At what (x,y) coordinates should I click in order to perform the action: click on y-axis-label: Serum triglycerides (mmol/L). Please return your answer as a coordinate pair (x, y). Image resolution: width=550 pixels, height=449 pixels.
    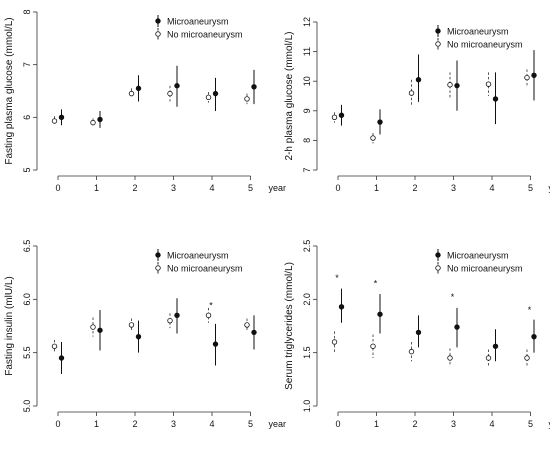
    Looking at the image, I should click on (289, 326).